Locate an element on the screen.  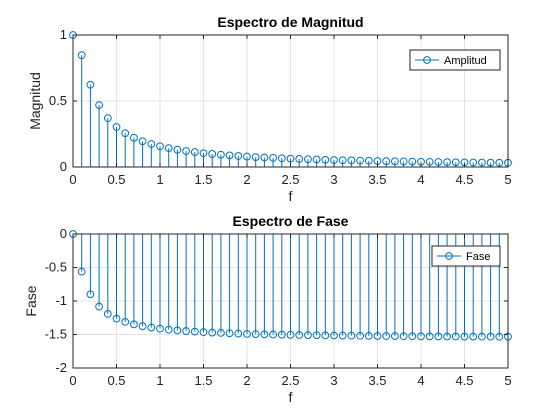
magnitude-legend-box is located at coordinates (455, 60).